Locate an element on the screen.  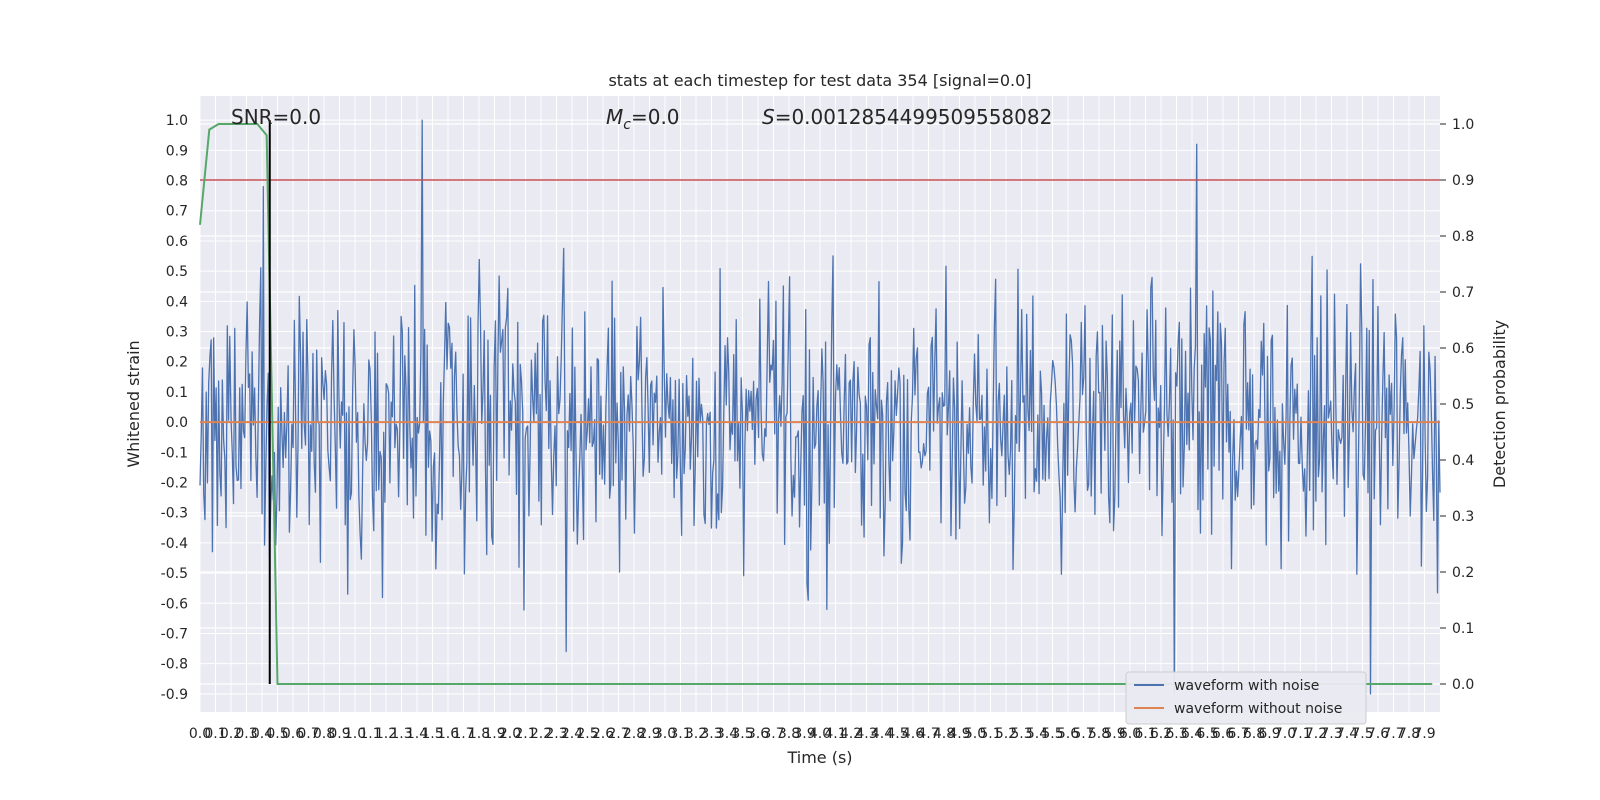
x-tick-label: 6.9 is located at coordinates (1269, 734).